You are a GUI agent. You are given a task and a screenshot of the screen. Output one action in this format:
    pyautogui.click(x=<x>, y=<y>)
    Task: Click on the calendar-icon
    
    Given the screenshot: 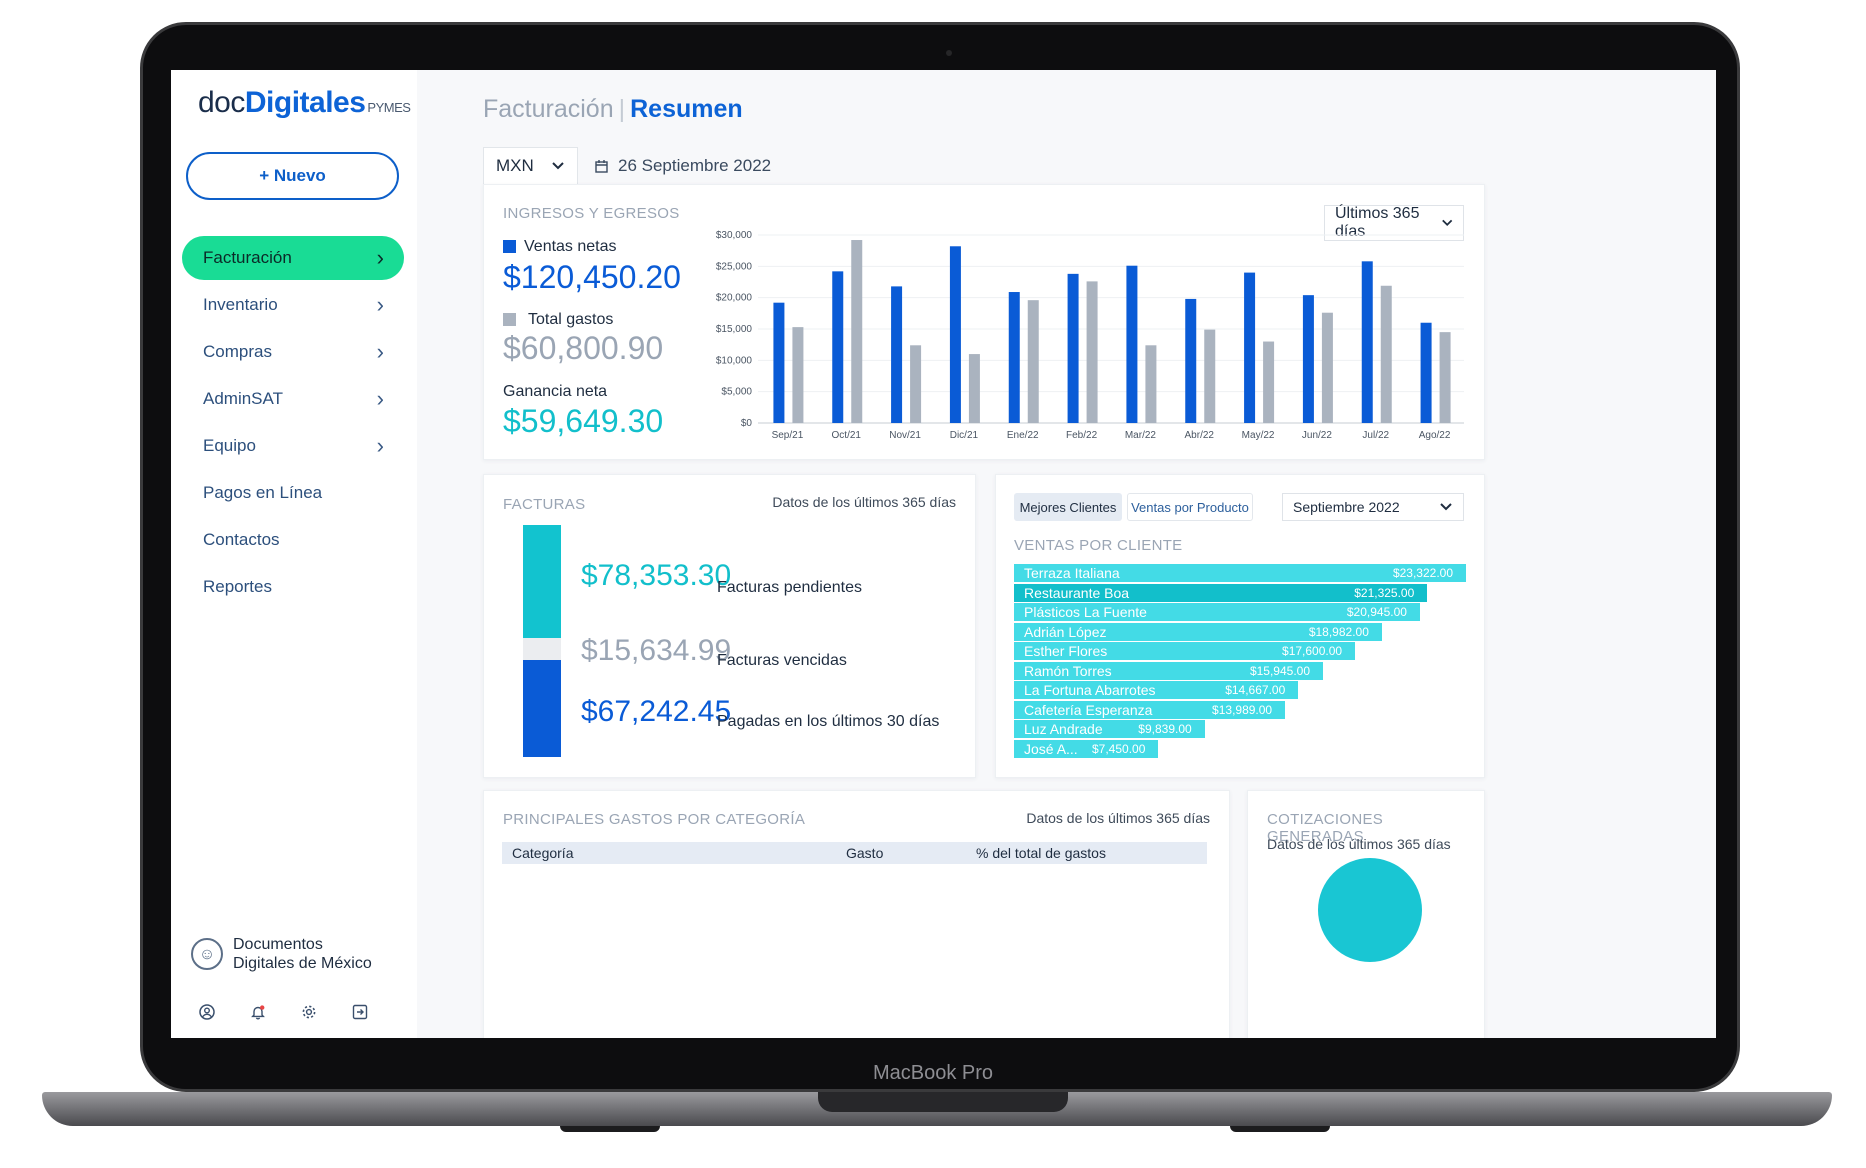 What is the action you would take?
    pyautogui.click(x=601, y=166)
    